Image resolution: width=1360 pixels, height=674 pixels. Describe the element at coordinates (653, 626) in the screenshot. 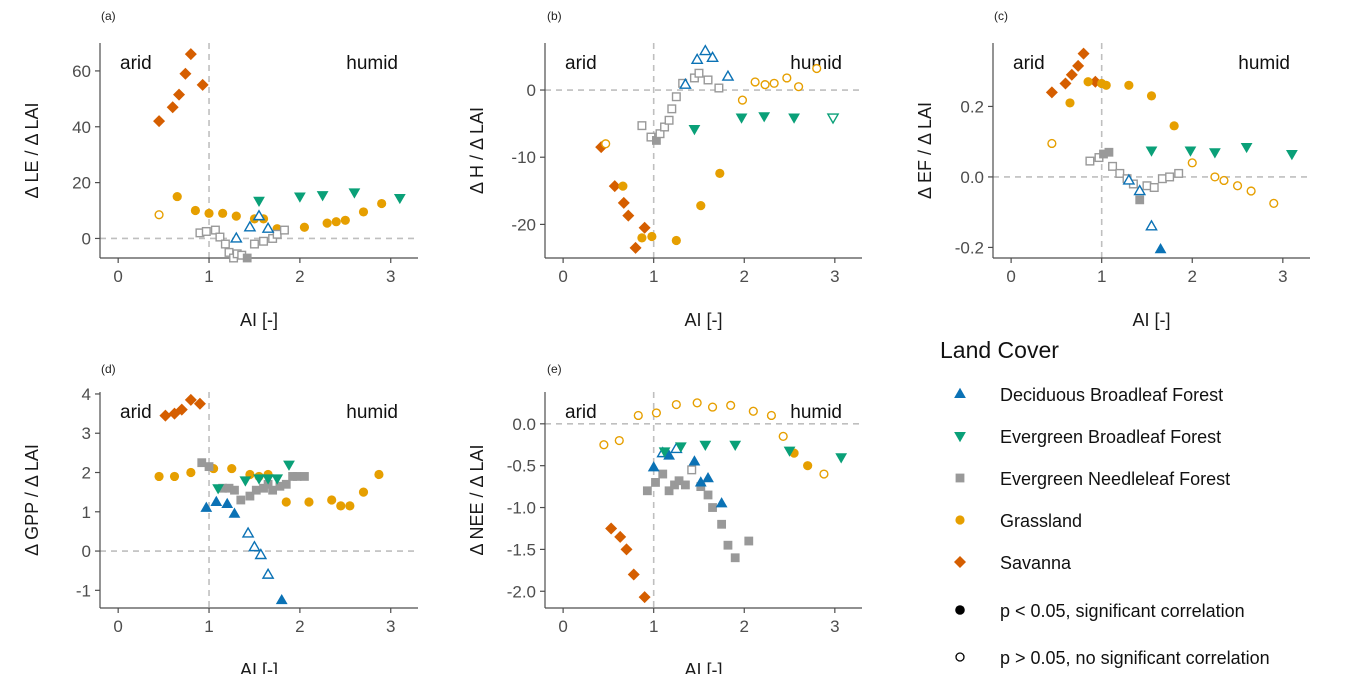

I see `x-tick-label: 1` at that location.